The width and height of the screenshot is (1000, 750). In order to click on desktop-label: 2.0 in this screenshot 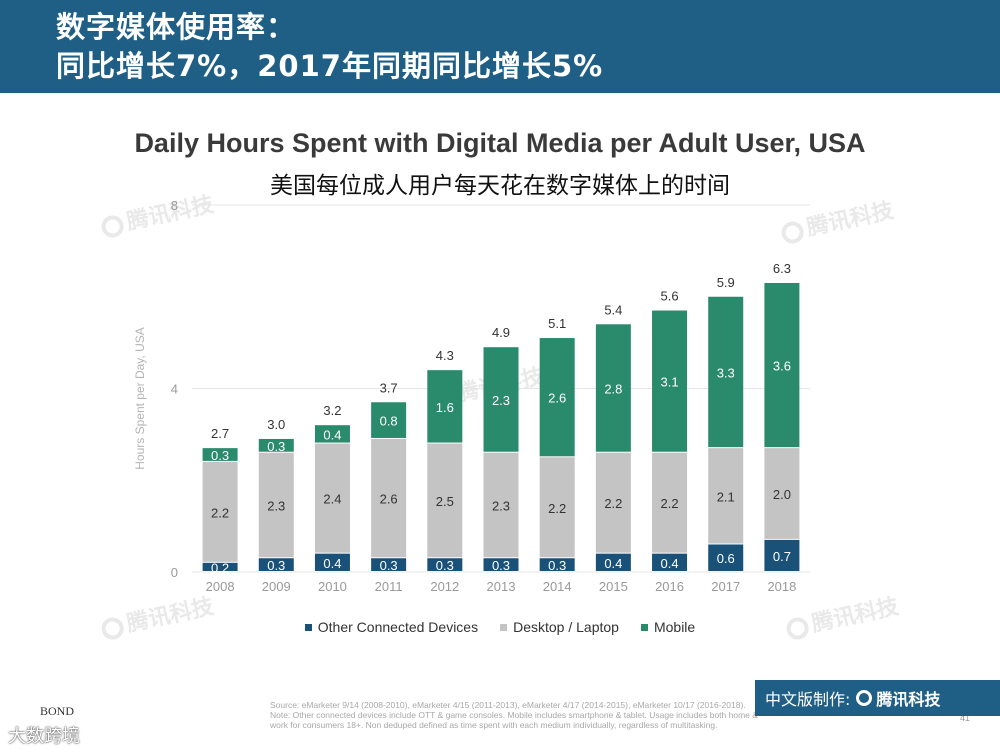, I will do `click(782, 494)`.